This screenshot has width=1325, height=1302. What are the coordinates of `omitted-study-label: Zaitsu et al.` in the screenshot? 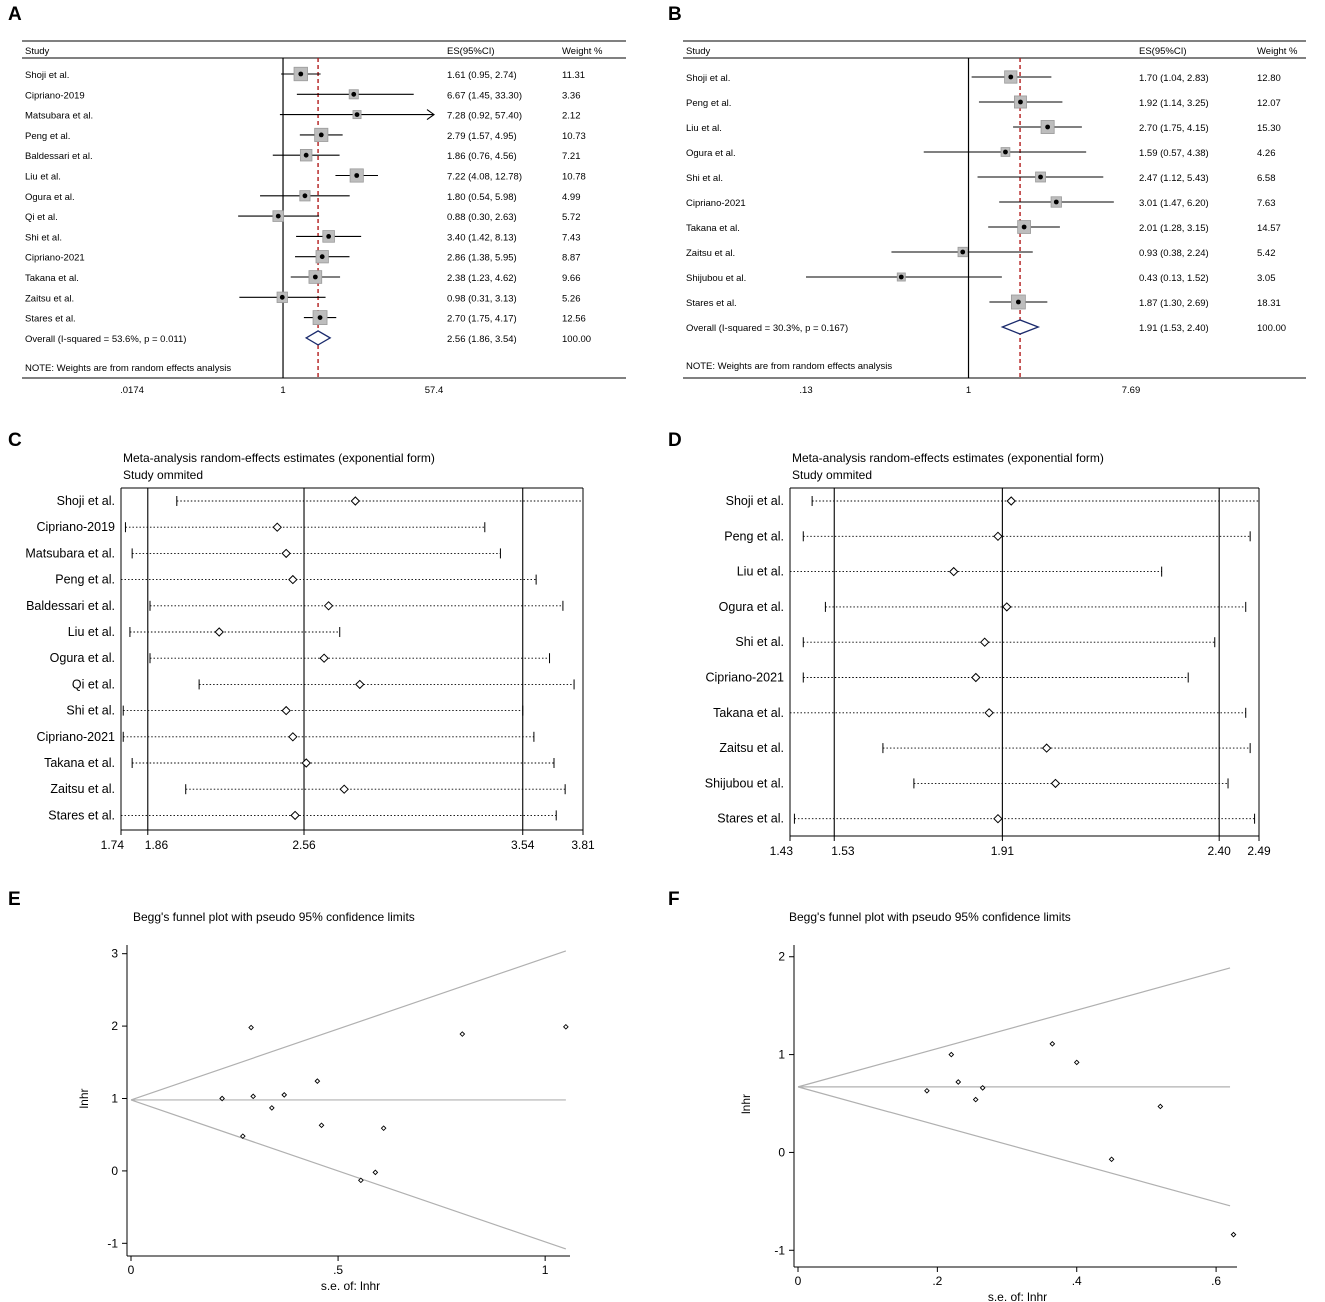 It's located at (751, 748).